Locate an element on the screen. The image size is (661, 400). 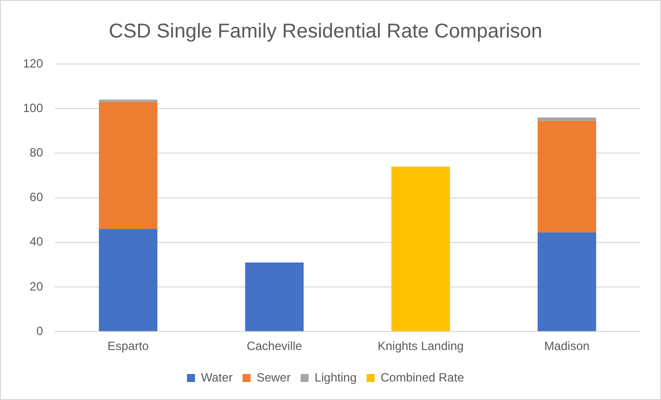
y-tick-label: 120 is located at coordinates (33, 63).